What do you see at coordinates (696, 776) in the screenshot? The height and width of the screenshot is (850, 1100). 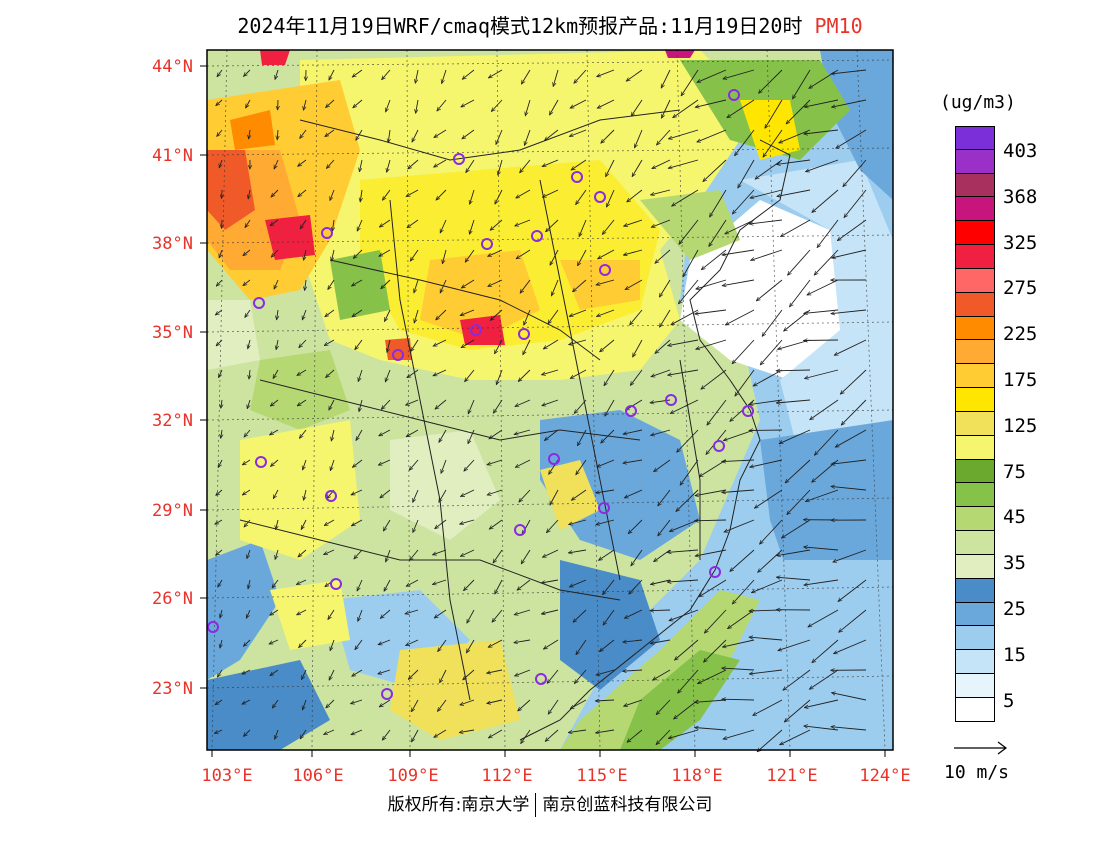 I see `lon-label: 118°E` at bounding box center [696, 776].